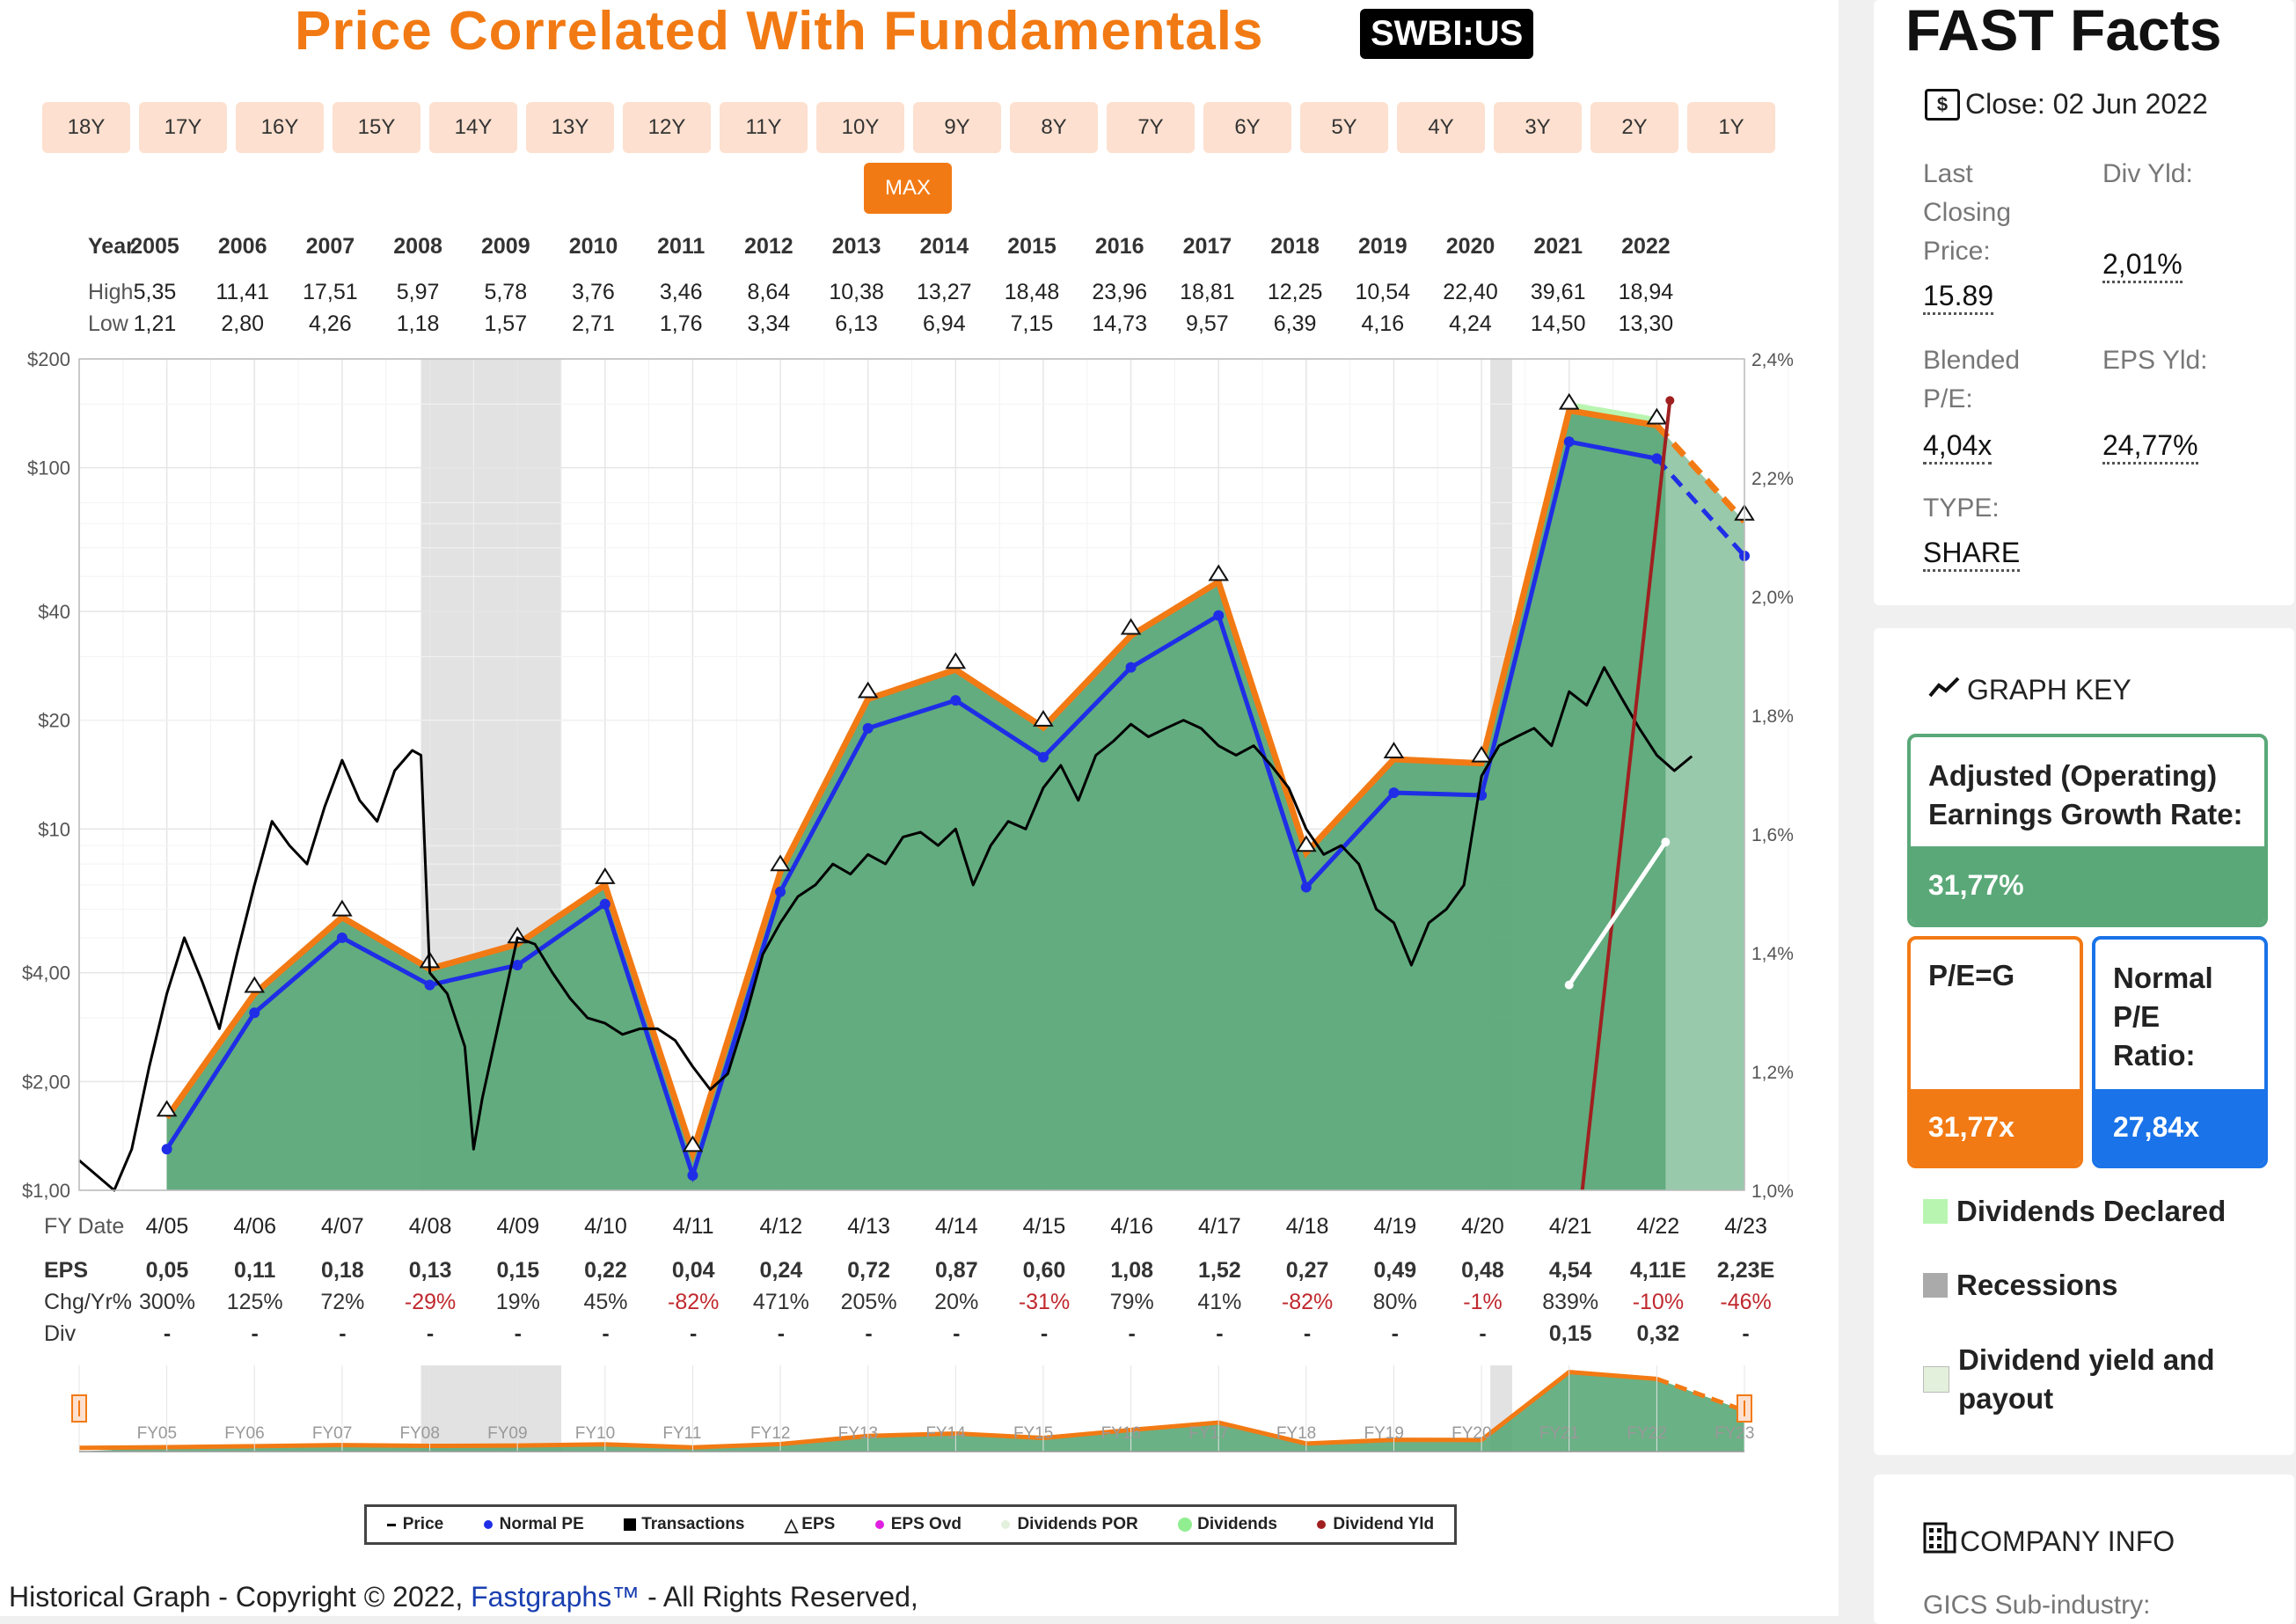 This screenshot has width=2296, height=1624. Describe the element at coordinates (1383, 1433) in the screenshot. I see `navigator-label: FY19` at that location.